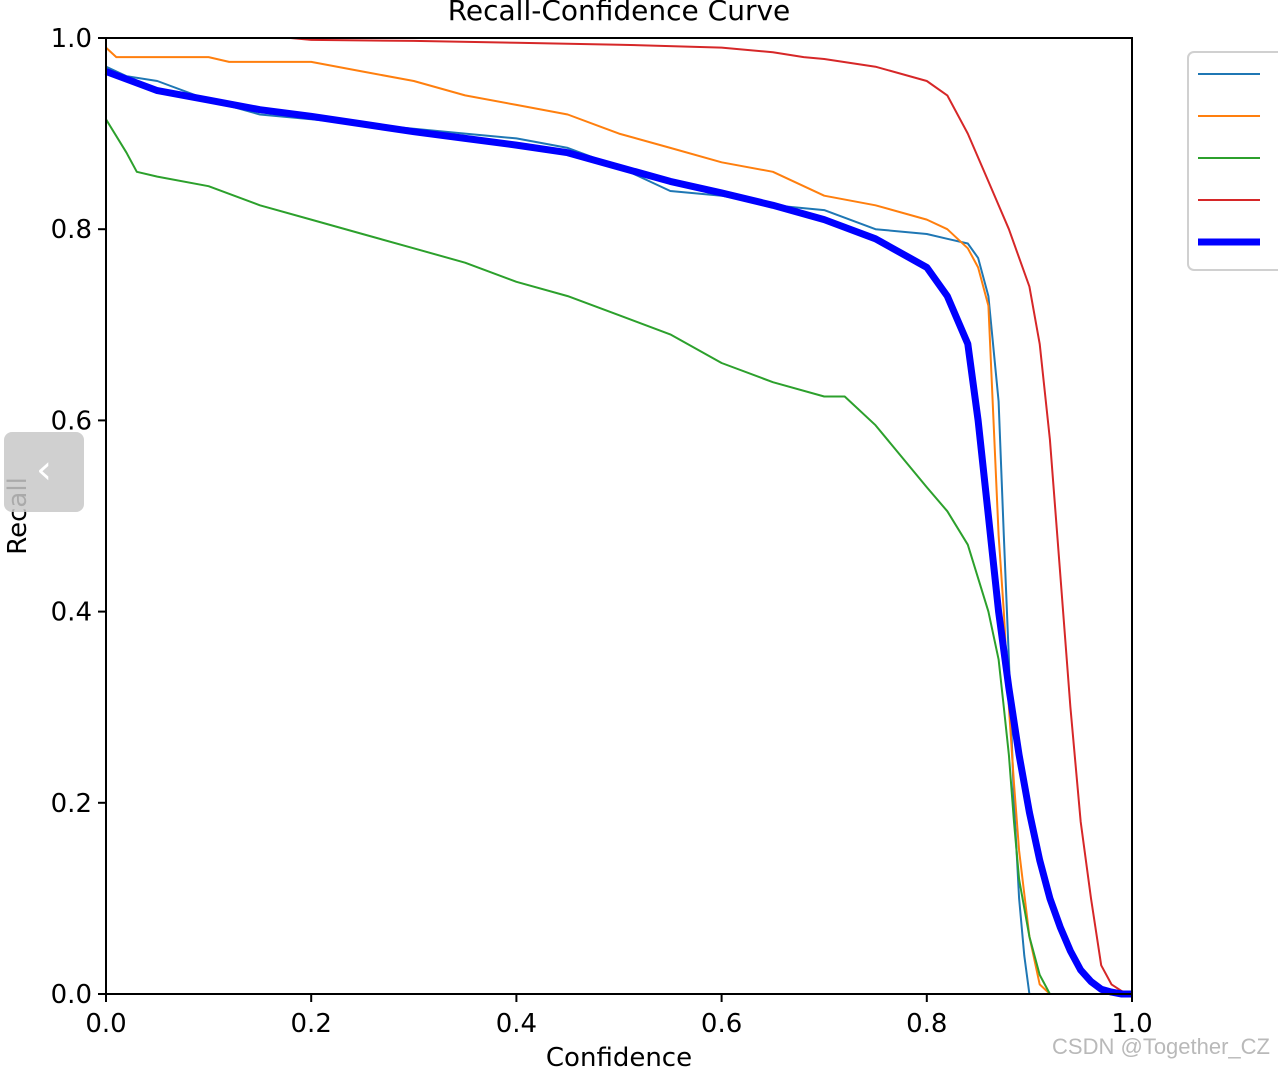 Image resolution: width=1278 pixels, height=1068 pixels. Describe the element at coordinates (71, 804) in the screenshot. I see `y-tick-label: 0.2` at that location.